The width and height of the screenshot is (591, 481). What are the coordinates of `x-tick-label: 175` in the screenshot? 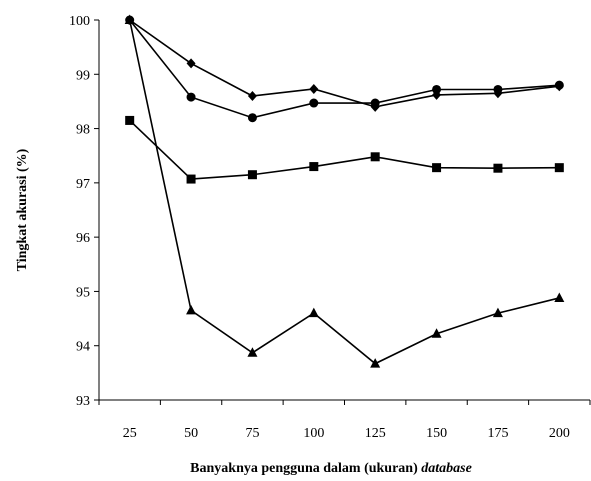 It's located at (497, 433).